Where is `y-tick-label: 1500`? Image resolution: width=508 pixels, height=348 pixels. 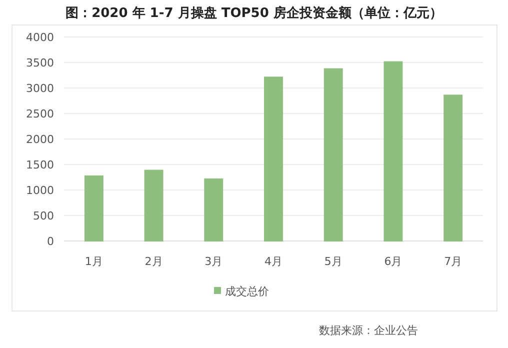
y-tick-label: 1500 is located at coordinates (40, 165).